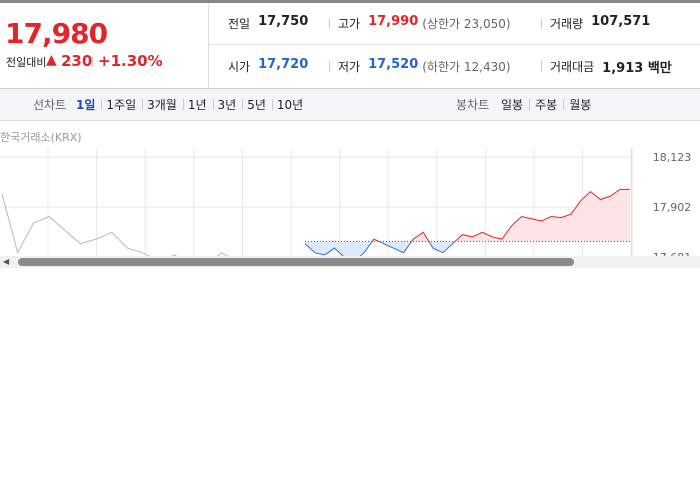 Image resolution: width=700 pixels, height=490 pixels. Describe the element at coordinates (672, 157) in the screenshot. I see `y-tick-label: 18,123` at that location.